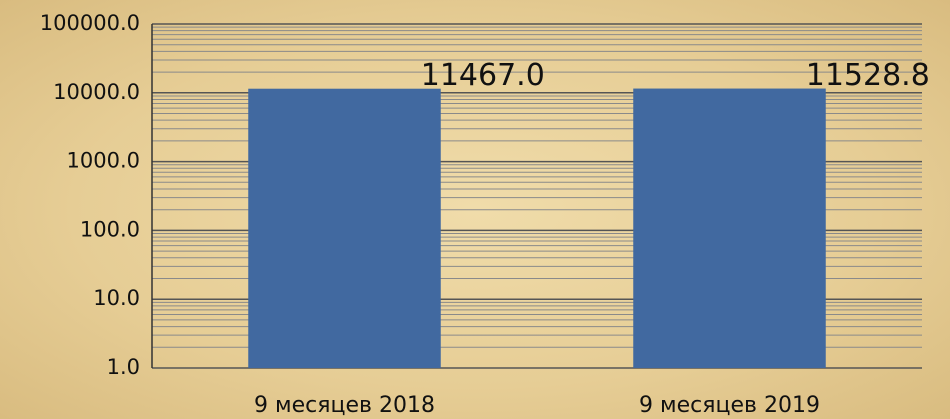 This screenshot has height=419, width=950. Describe the element at coordinates (96, 92) in the screenshot. I see `y-tick-label: 10000.0` at that location.